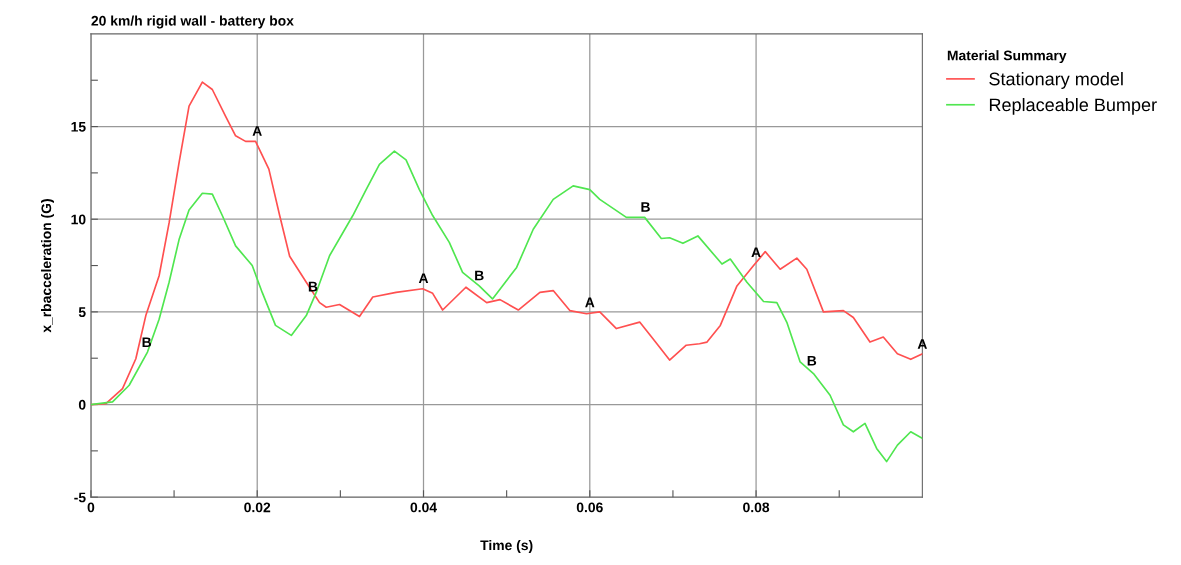  Describe the element at coordinates (1007, 57) in the screenshot. I see `legend-title: Material Summary` at that location.